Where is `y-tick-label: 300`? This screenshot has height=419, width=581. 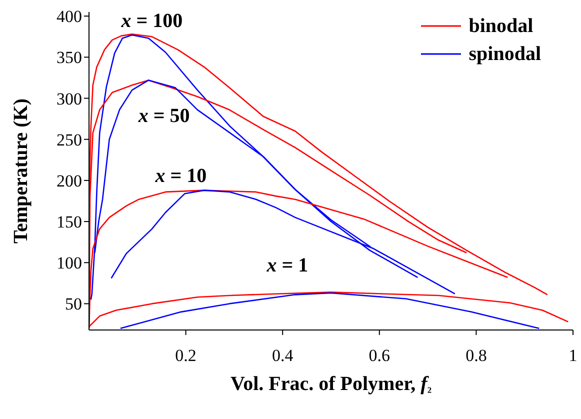 y-tick-label: 300 is located at coordinates (69, 98).